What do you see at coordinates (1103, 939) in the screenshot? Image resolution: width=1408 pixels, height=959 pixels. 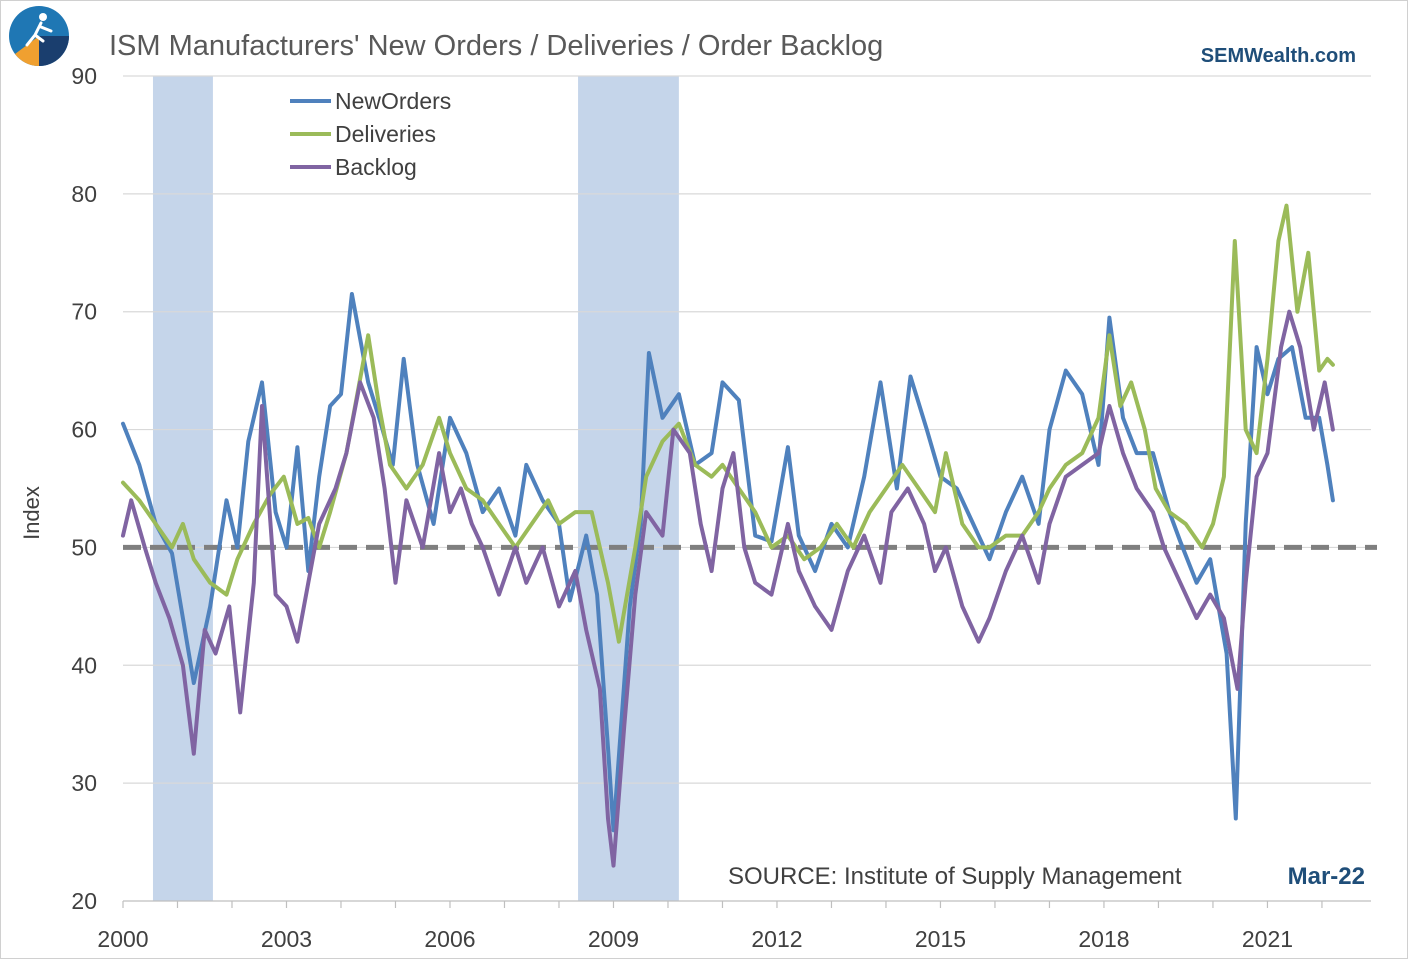 I see `x-tick-2018: 2018` at bounding box center [1103, 939].